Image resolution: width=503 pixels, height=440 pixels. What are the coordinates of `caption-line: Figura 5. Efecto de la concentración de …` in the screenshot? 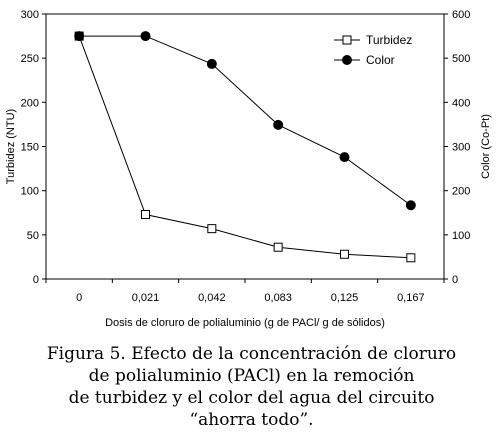 It's located at (251, 354).